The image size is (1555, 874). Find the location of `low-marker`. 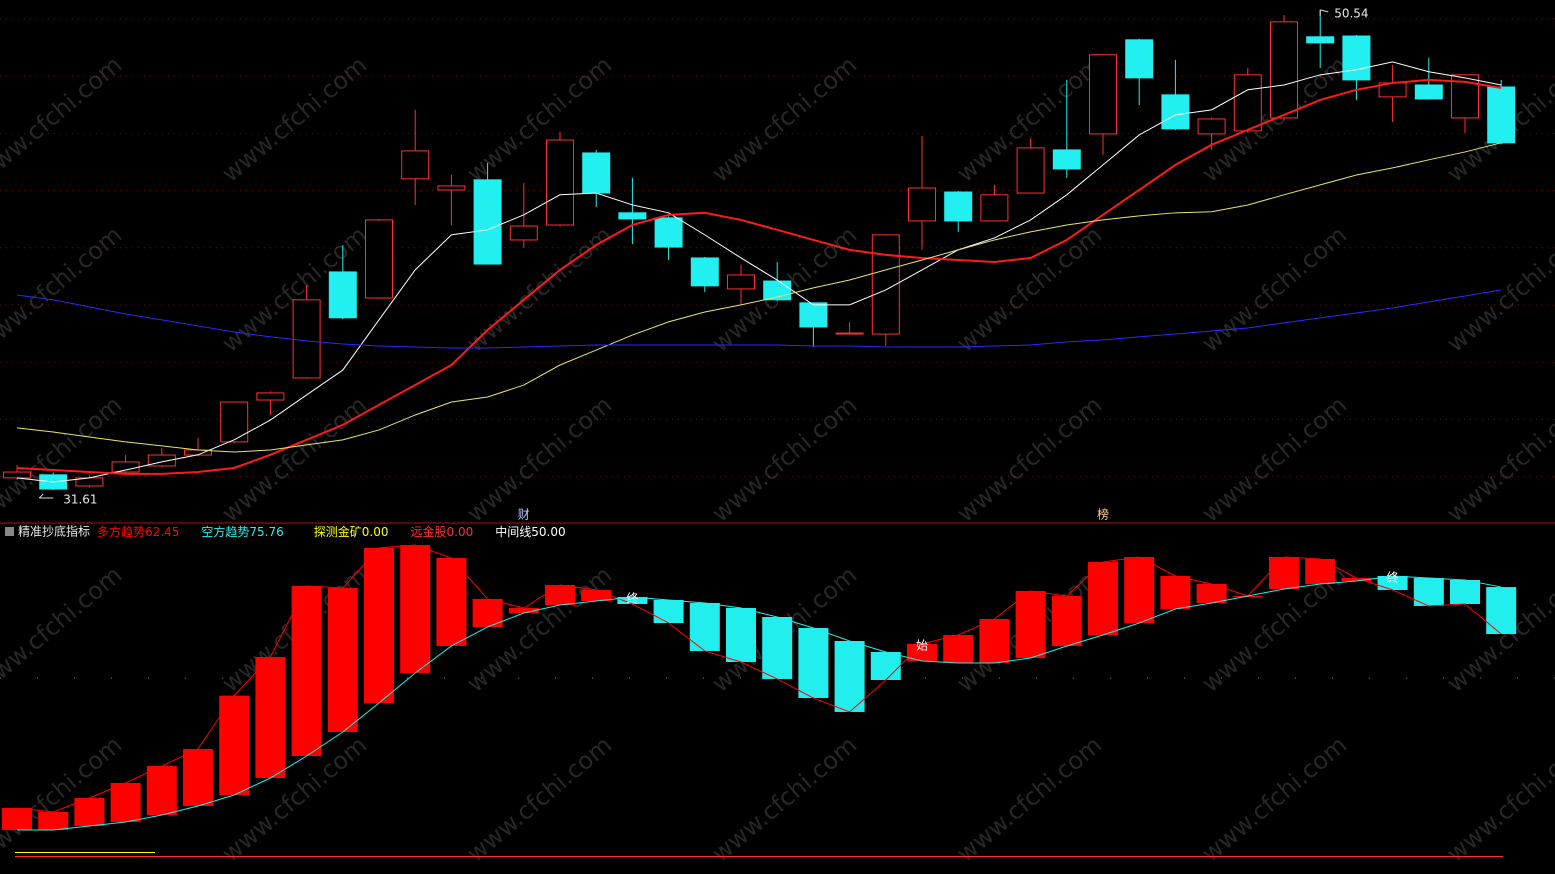

low-marker is located at coordinates (46, 496).